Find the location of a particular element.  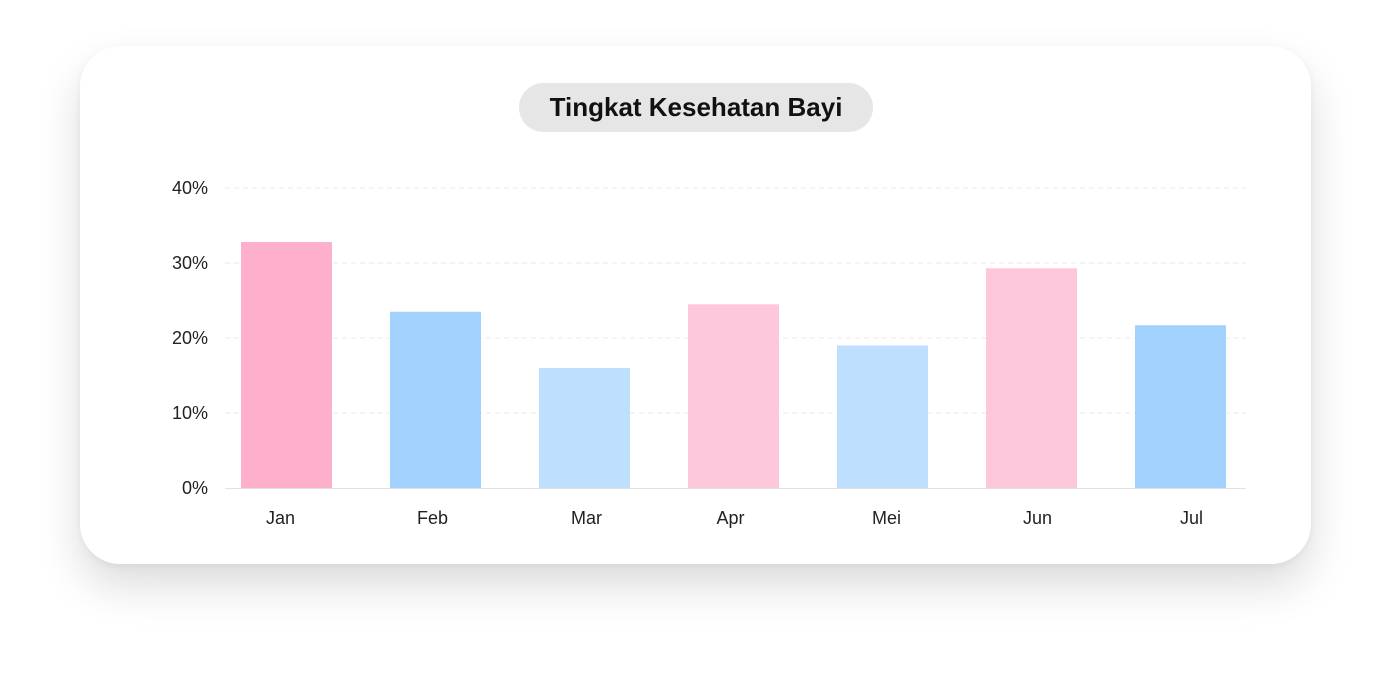

y-tick-label: 10% is located at coordinates (190, 413).